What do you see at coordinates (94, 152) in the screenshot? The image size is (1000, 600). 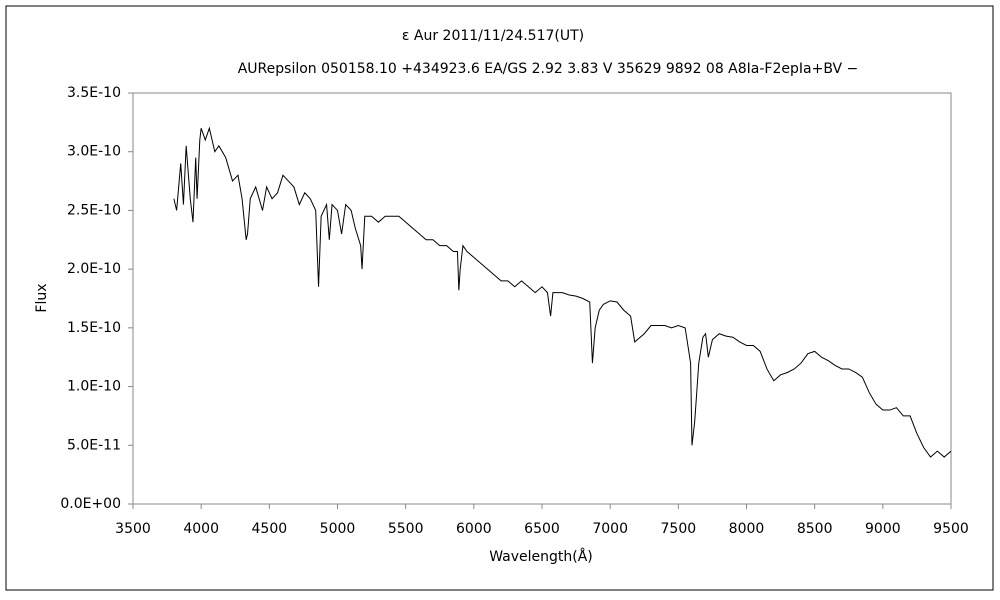 I see `y-tick-label: 3.0E-10` at bounding box center [94, 152].